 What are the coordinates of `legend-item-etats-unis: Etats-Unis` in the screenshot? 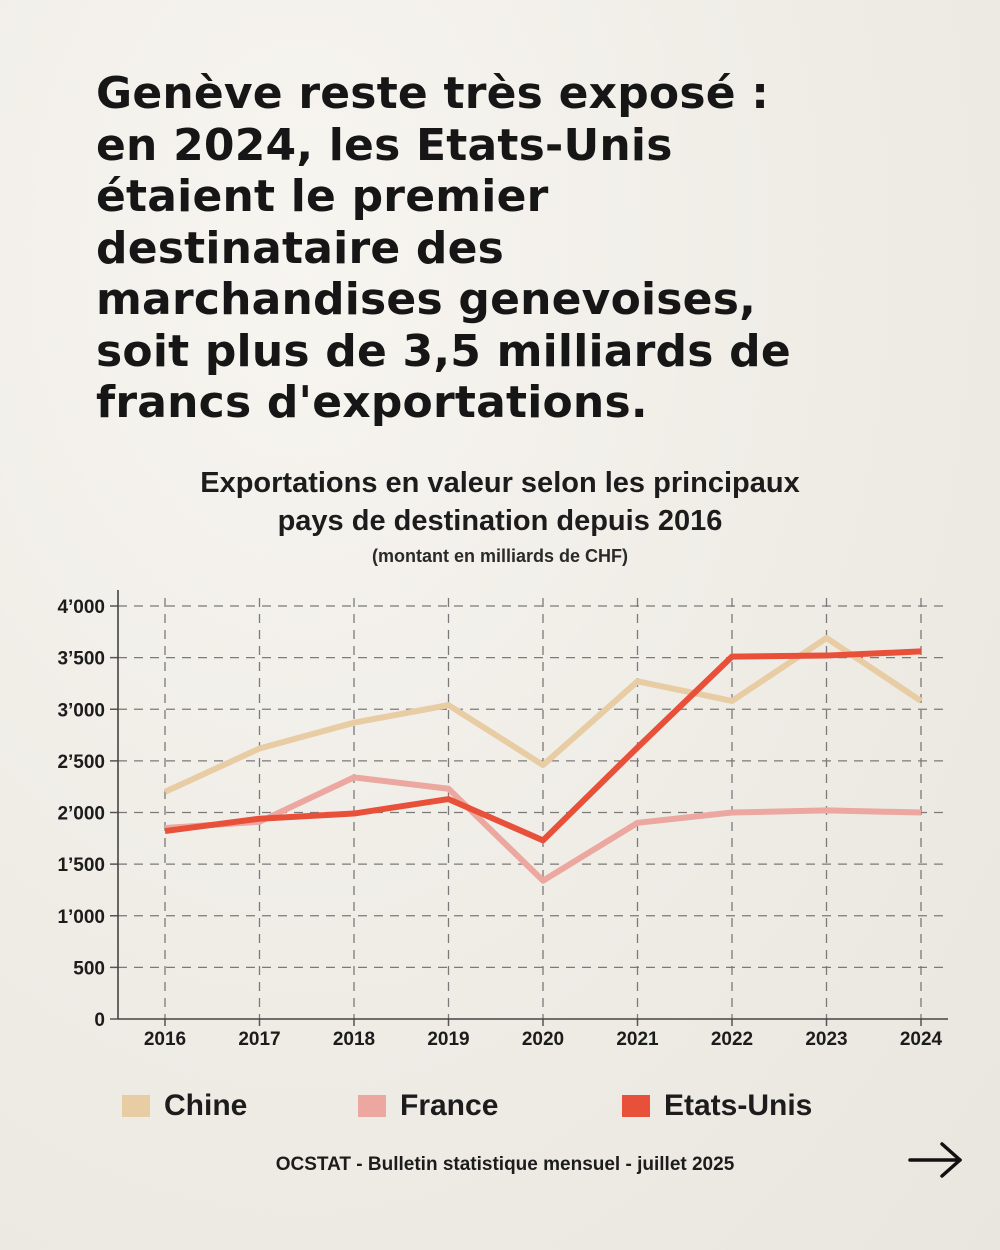 It's located at (717, 1106).